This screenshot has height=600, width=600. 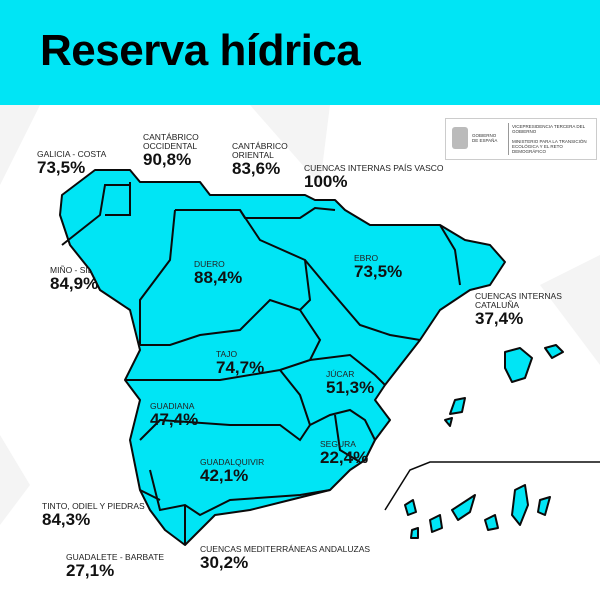 What do you see at coordinates (232, 471) in the screenshot?
I see `label-guadalquivir: GUADALQUIVIR 42,1%` at bounding box center [232, 471].